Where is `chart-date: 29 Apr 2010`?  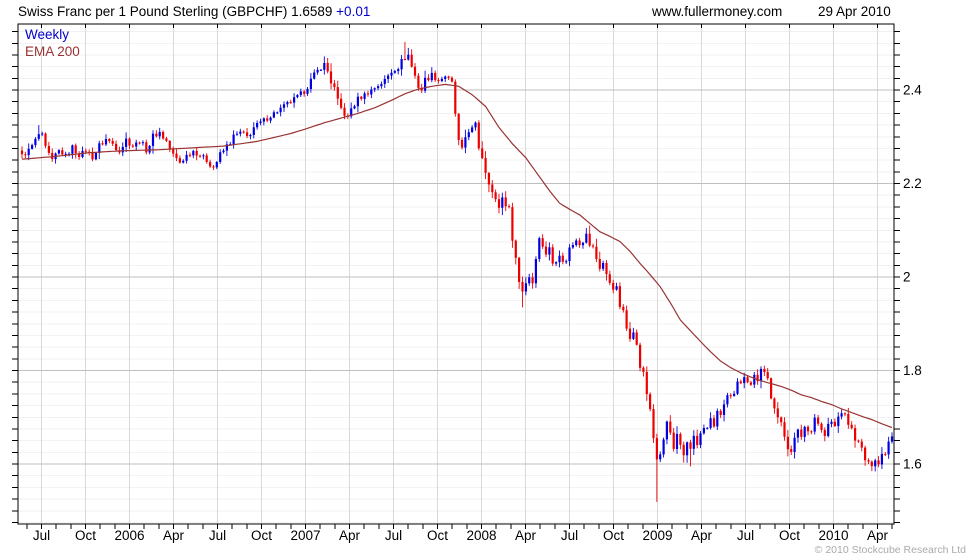 chart-date: 29 Apr 2010 is located at coordinates (854, 11).